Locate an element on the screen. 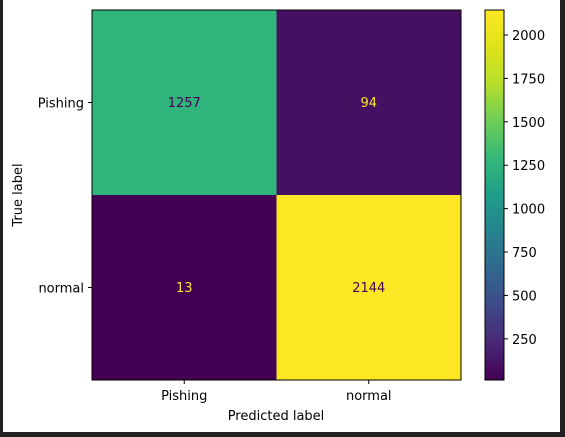 This screenshot has width=565, height=437. colorbar is located at coordinates (494, 195).